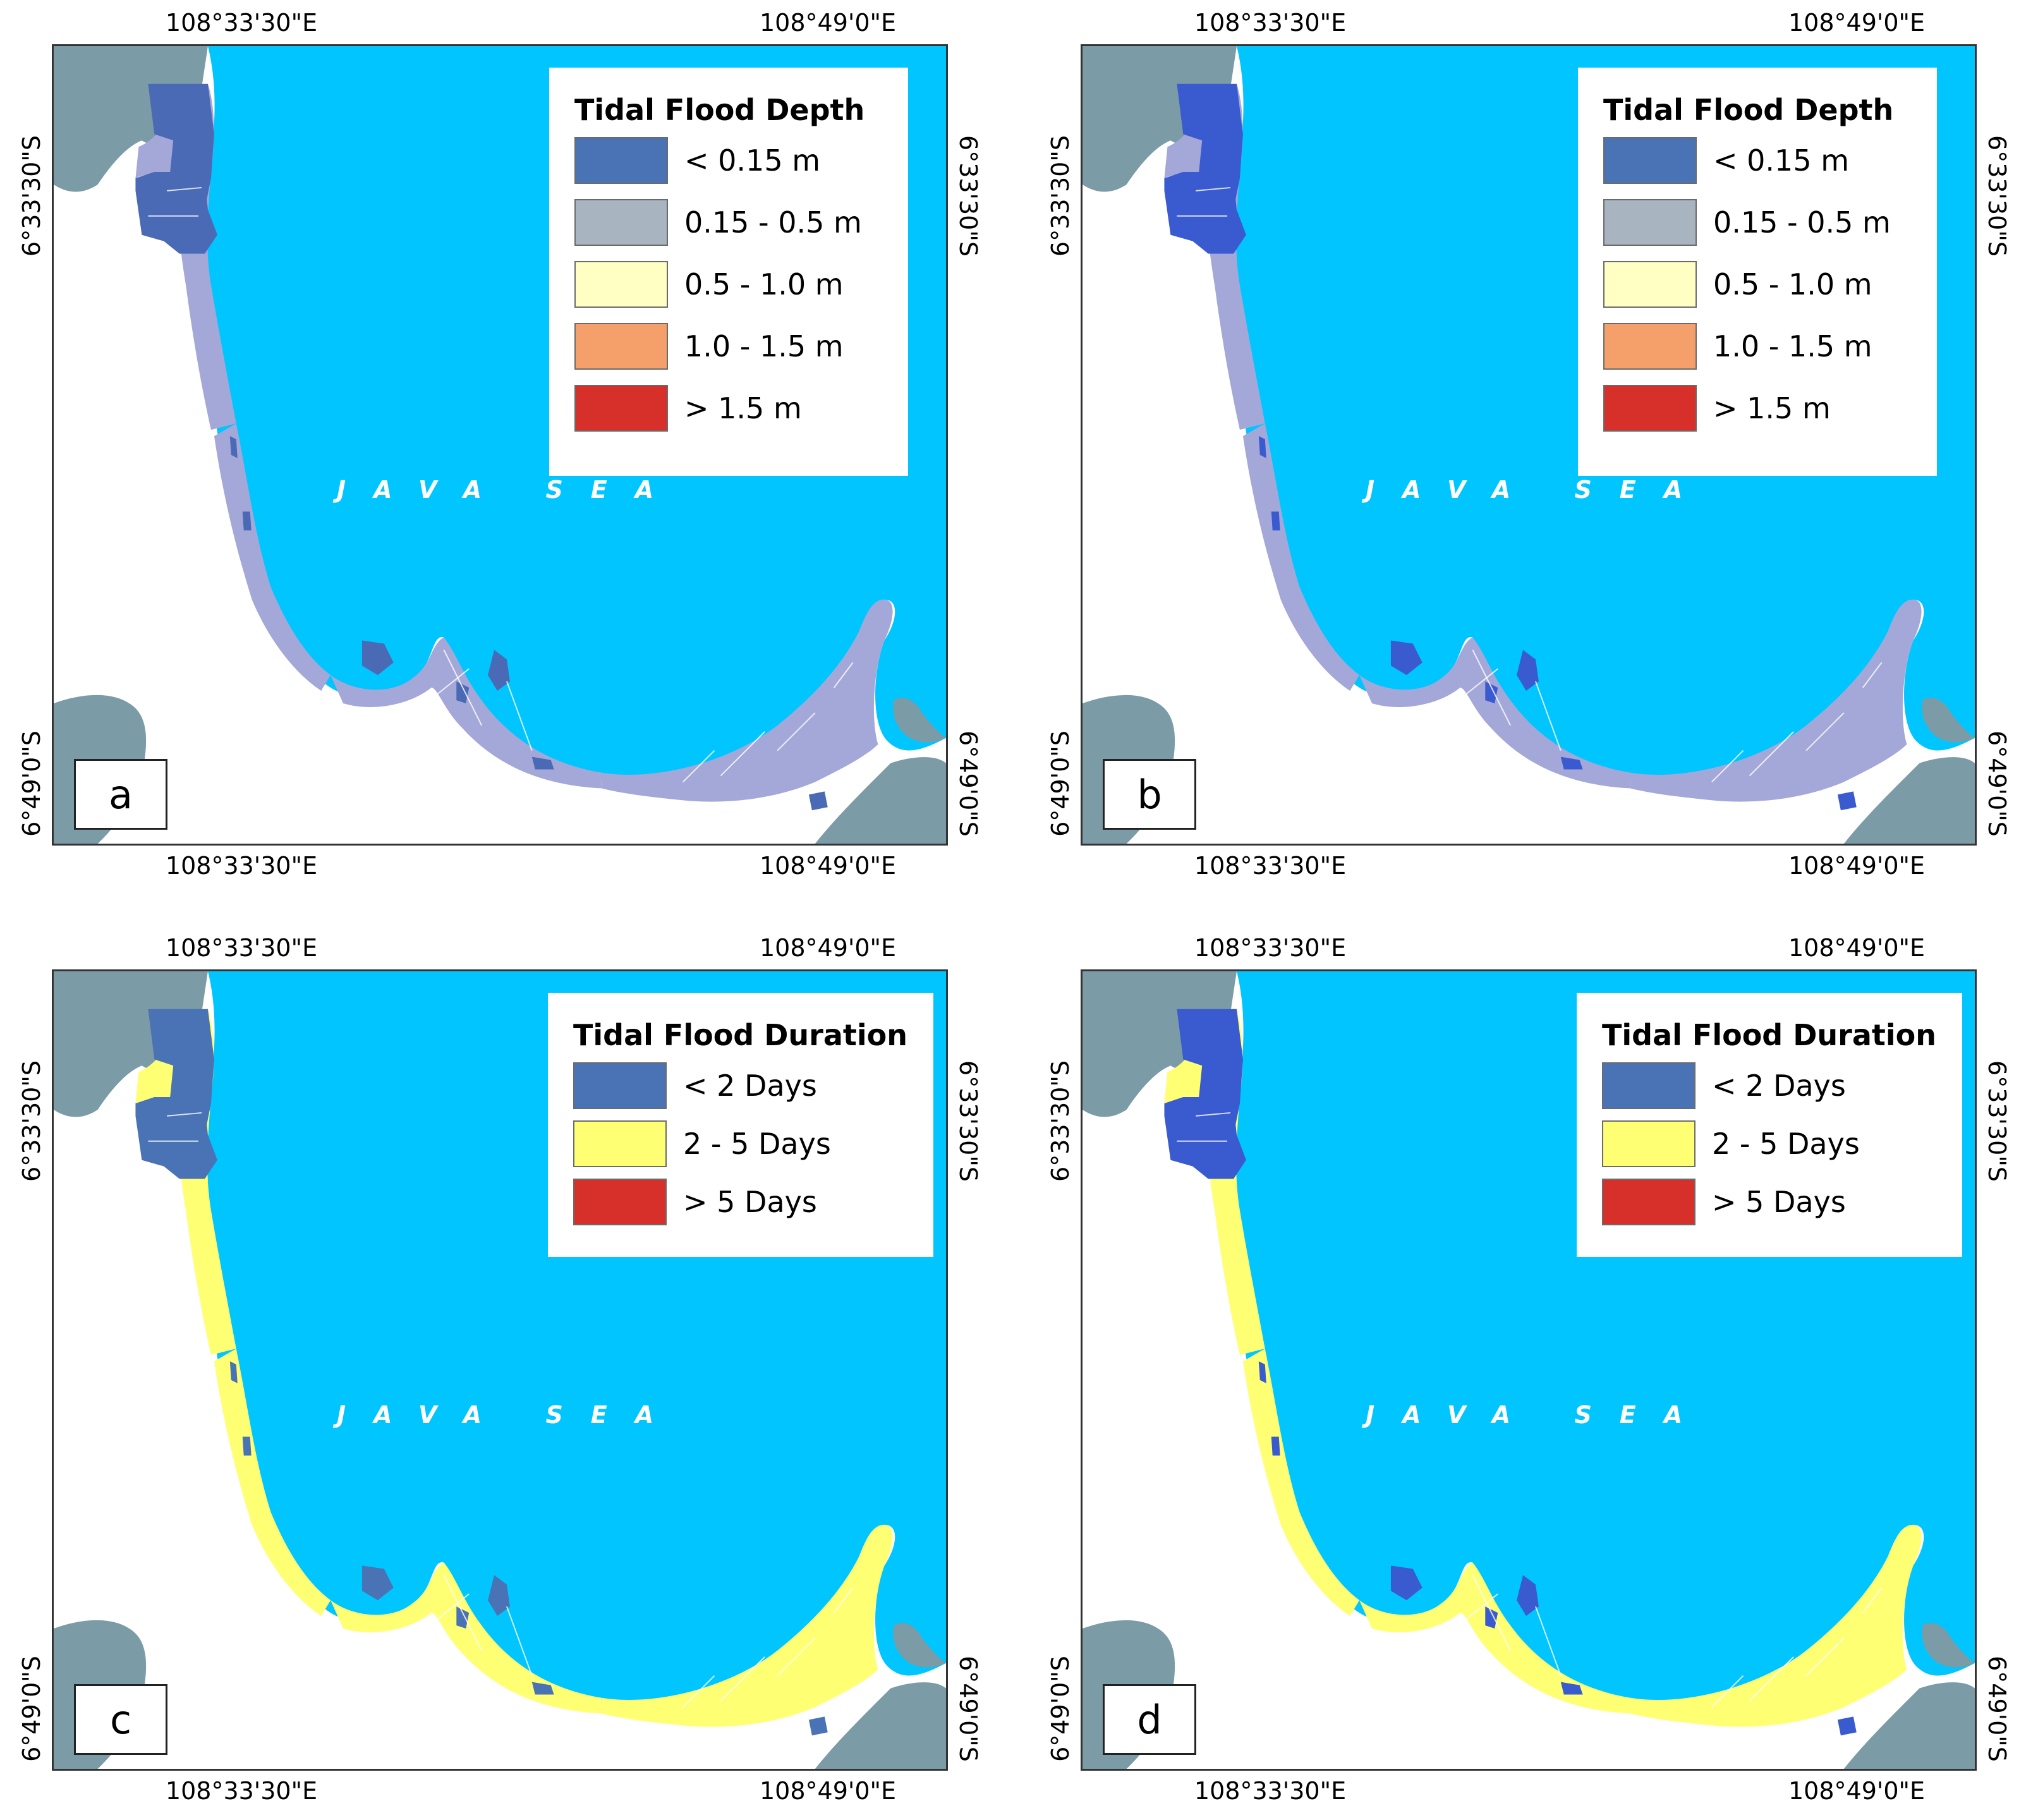 The height and width of the screenshot is (1820, 2026). Describe the element at coordinates (743, 408) in the screenshot. I see `legend-label-4: > 1.5 m` at that location.